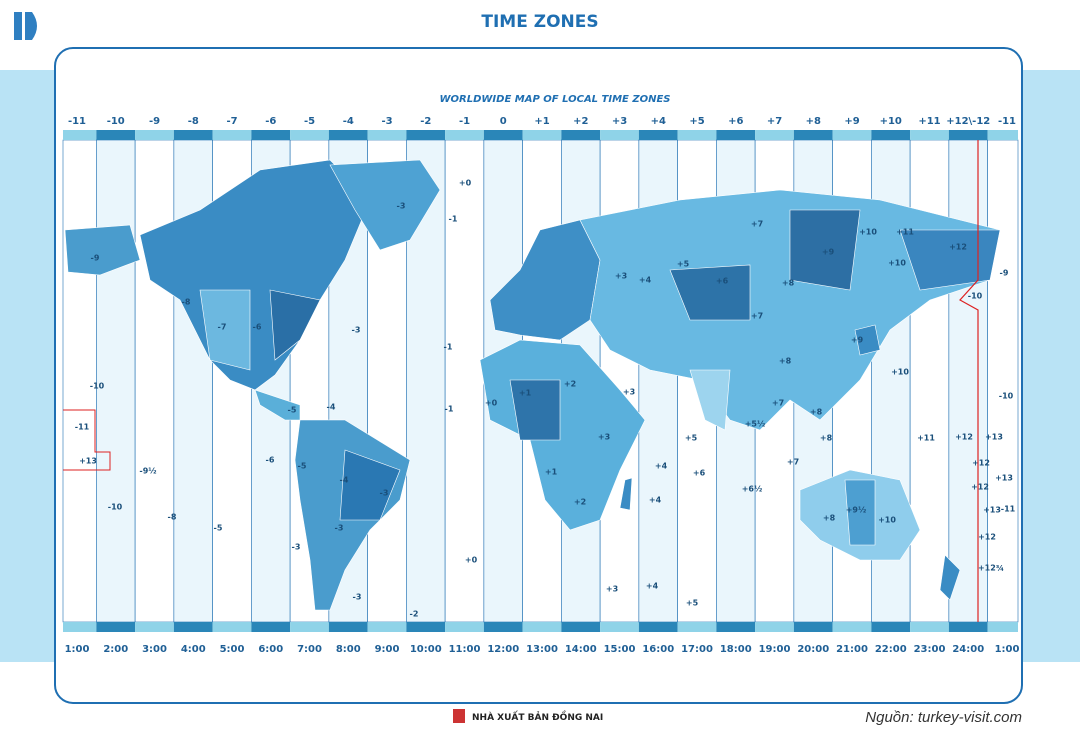 This screenshot has width=1080, height=739. What do you see at coordinates (755, 424) in the screenshot?
I see `zone-label: +5½` at bounding box center [755, 424].